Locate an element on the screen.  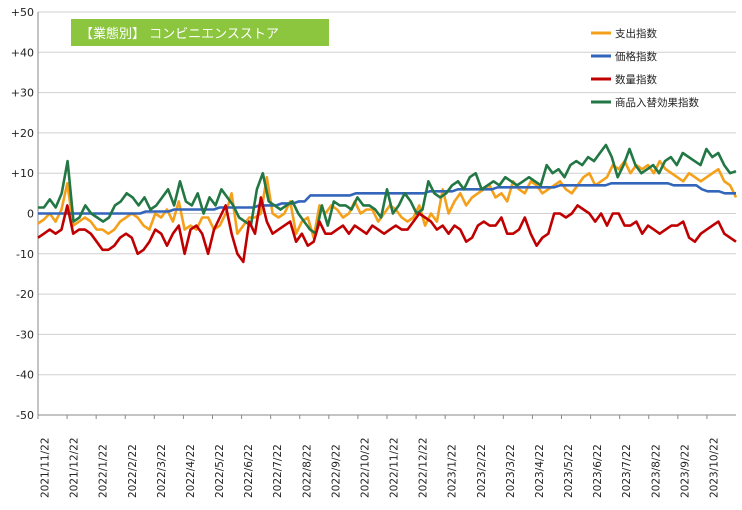
x-tick-label: 2022/1/22 is located at coordinates (104, 471).